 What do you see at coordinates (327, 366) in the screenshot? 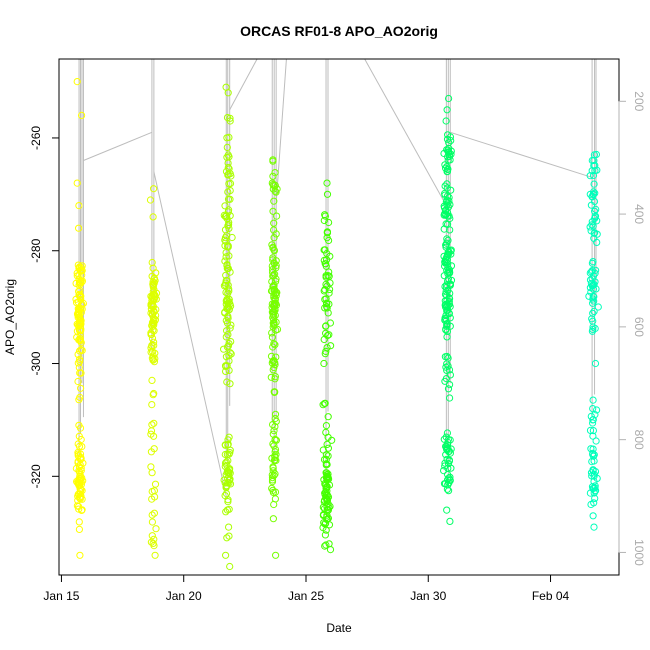
I see `series-RF05` at bounding box center [327, 366].